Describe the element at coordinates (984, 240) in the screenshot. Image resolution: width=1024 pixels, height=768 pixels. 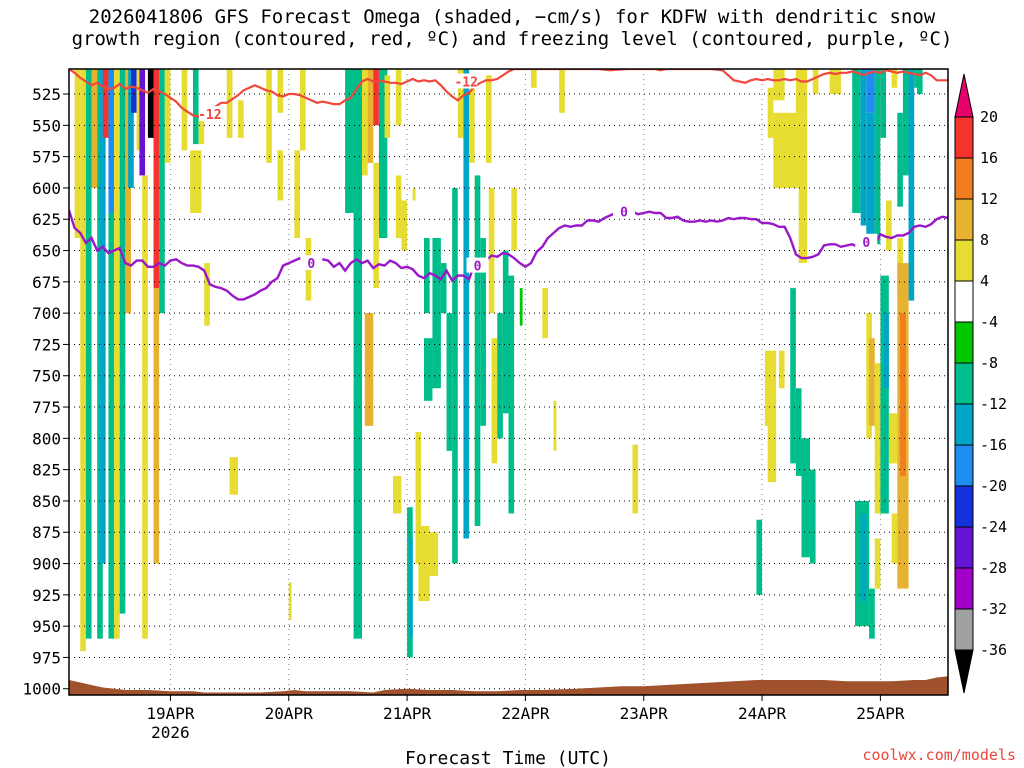
I see `colorbar-label-8: 8` at that location.